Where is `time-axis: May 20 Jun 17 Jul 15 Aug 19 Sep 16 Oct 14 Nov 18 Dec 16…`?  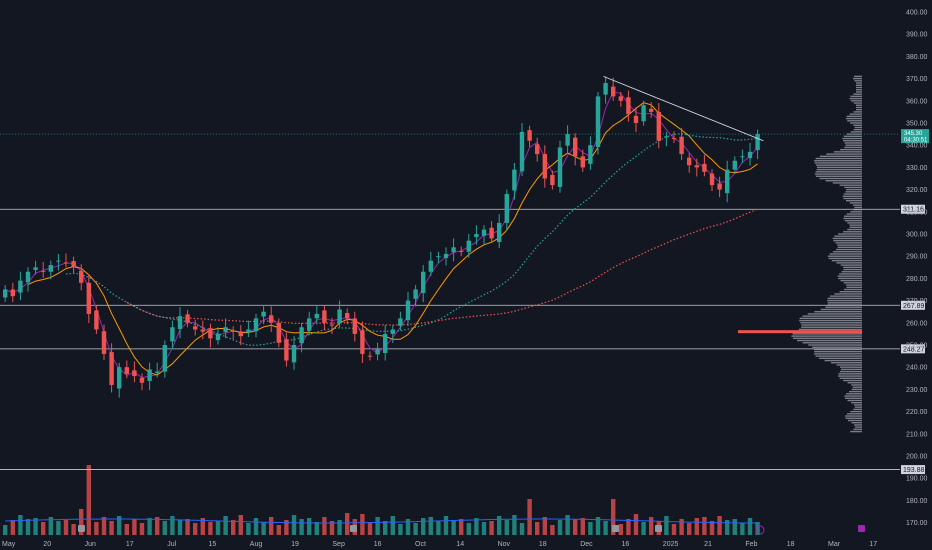 time-axis: May 20 Jun 17 Jul 15 Aug 19 Sep 16 Oct 14 Nov 18 Dec 16… is located at coordinates (439, 544).